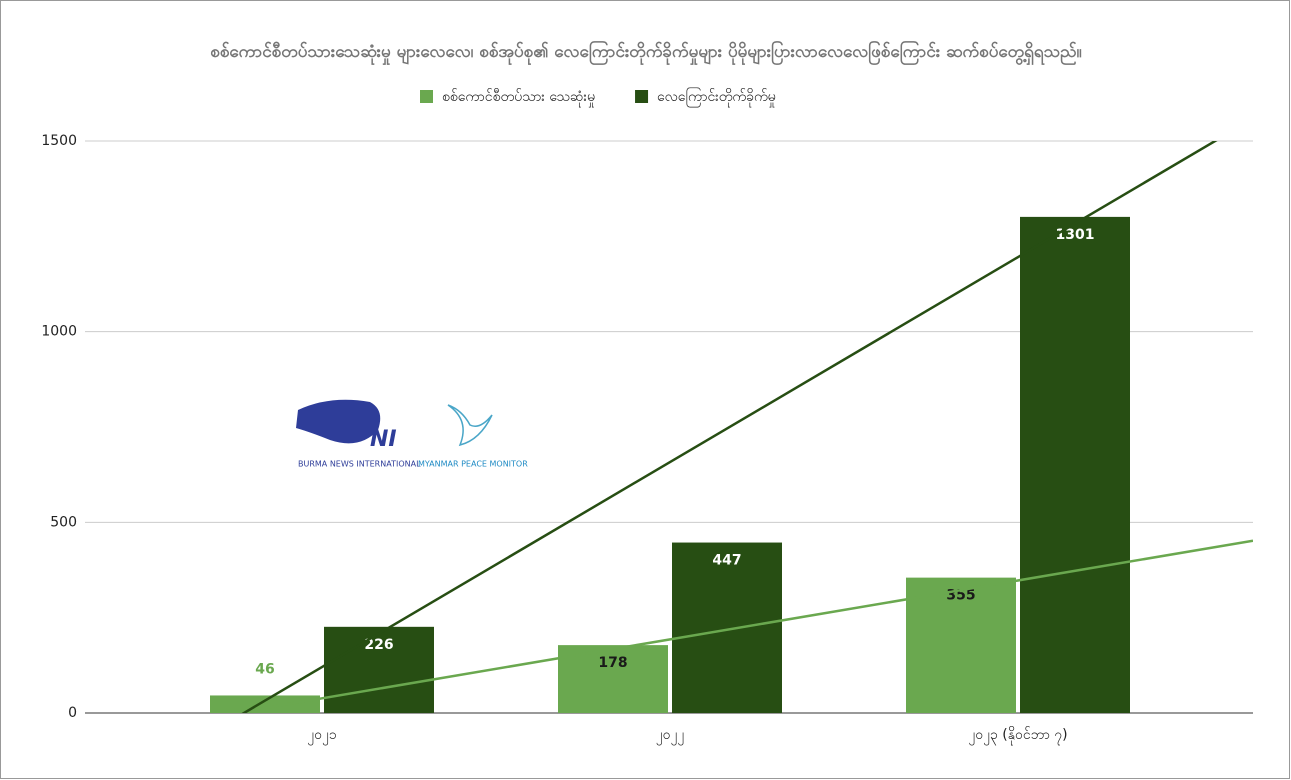  I want to click on legend-label: လေကြောင်းတိုက်ခိုက်မှု, so click(716, 97).